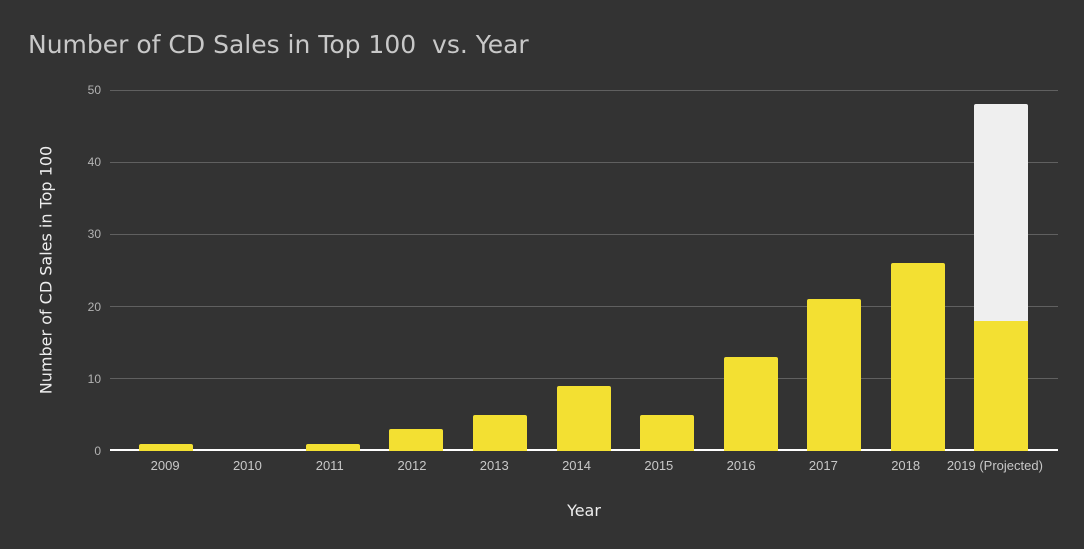 This screenshot has height=549, width=1084. What do you see at coordinates (94, 162) in the screenshot?
I see `y-tick-label: 40` at bounding box center [94, 162].